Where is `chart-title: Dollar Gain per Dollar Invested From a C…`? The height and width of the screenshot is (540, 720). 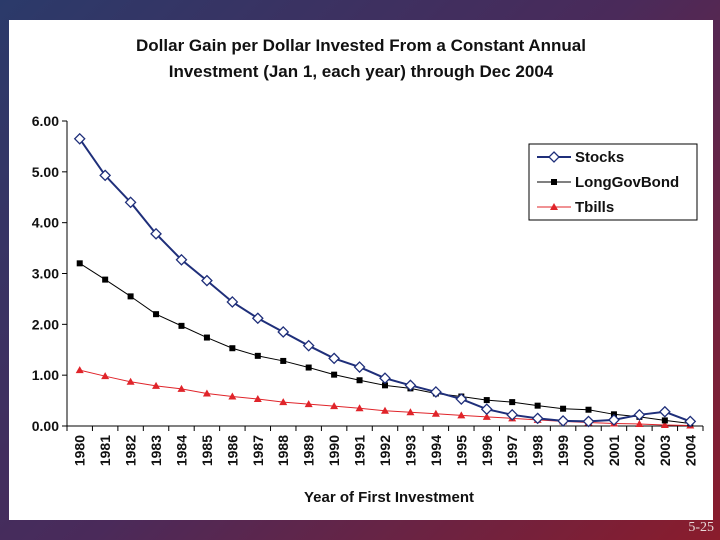
chart-title: Dollar Gain per Dollar Invested From a C… is located at coordinates (361, 58).